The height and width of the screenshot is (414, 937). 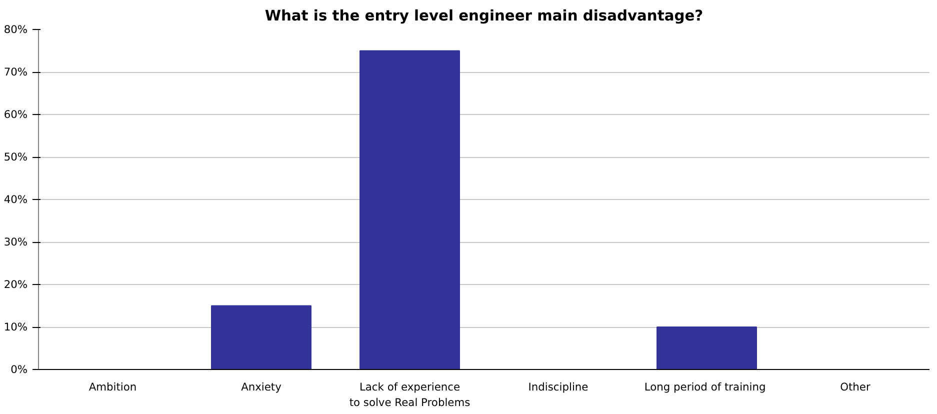 I want to click on y-tick-label: 30%, so click(x=16, y=242).